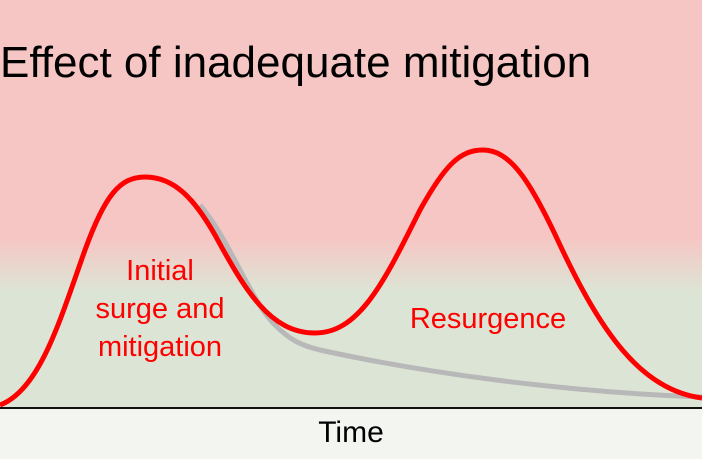 This screenshot has height=459, width=702. Describe the element at coordinates (296, 62) in the screenshot. I see `diagram-title: Effect of inadequate mitigation` at that location.